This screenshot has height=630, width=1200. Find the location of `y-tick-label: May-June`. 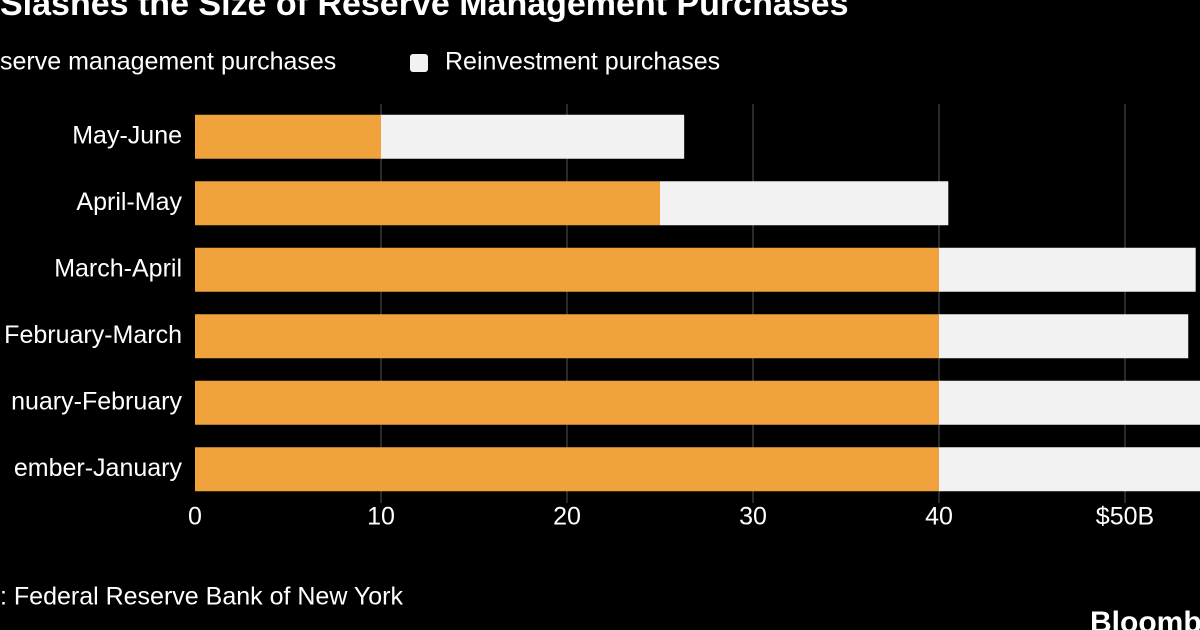

y-tick-label: May-June is located at coordinates (127, 135).